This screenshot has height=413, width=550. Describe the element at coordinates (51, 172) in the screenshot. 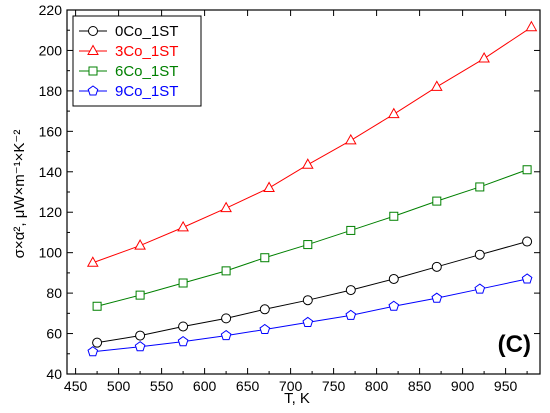

I see `y-tick-label: 140` at that location.